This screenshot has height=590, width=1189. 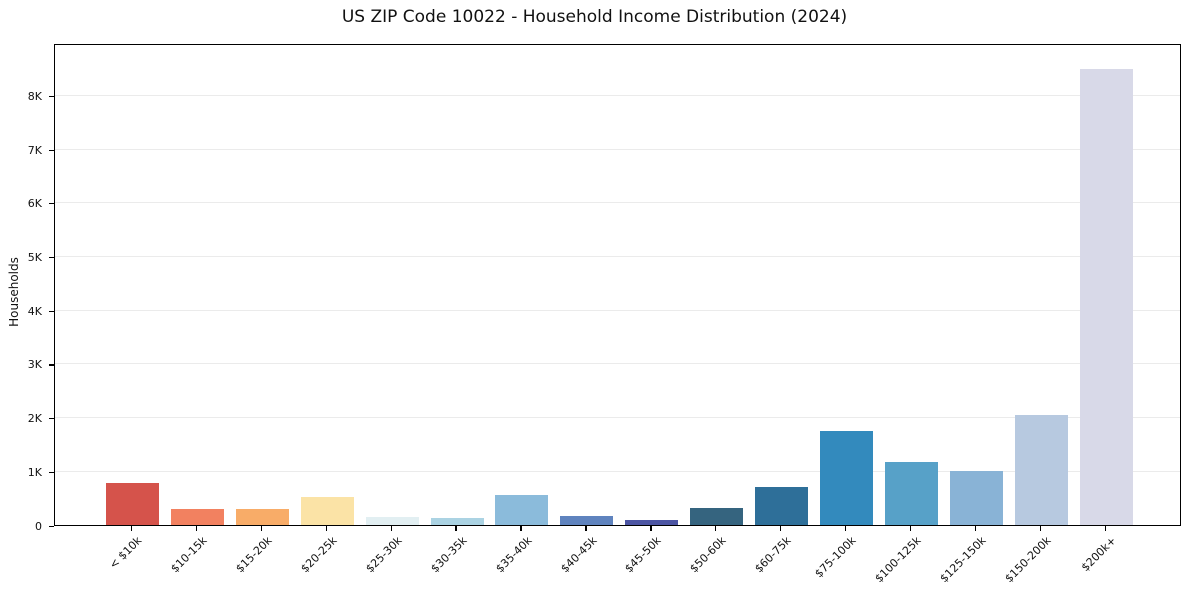 What do you see at coordinates (717, 516) in the screenshot?
I see `bar-$50-60k` at bounding box center [717, 516].